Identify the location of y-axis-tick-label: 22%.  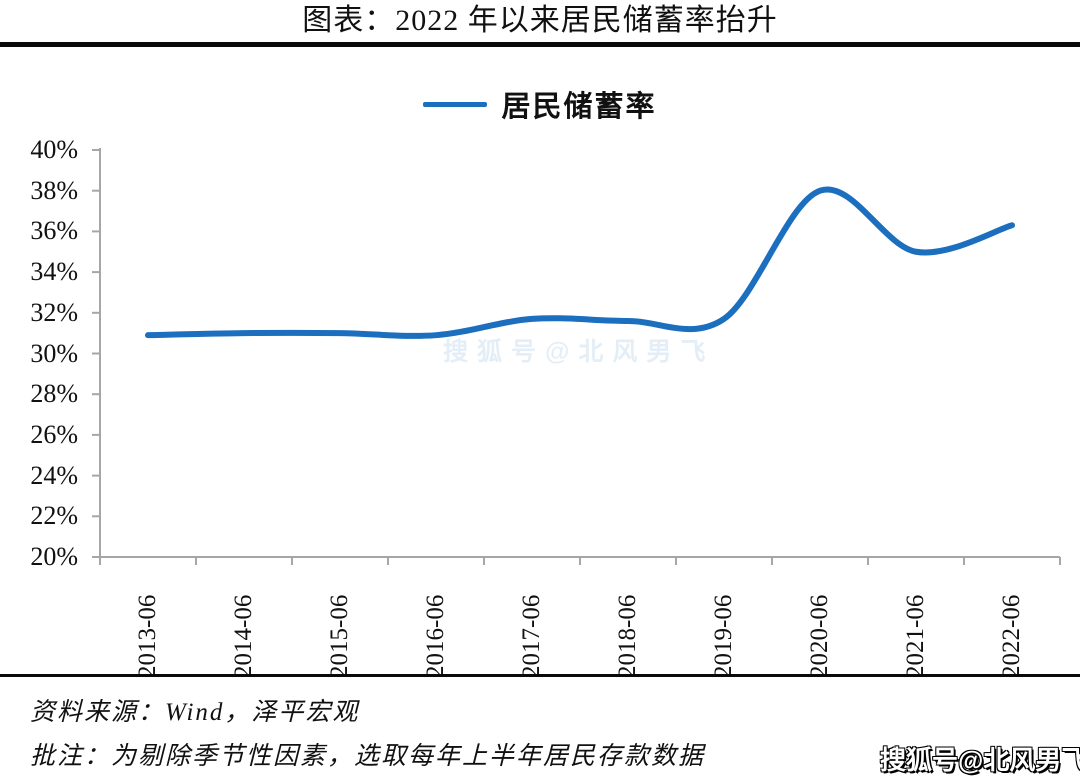
(54, 516).